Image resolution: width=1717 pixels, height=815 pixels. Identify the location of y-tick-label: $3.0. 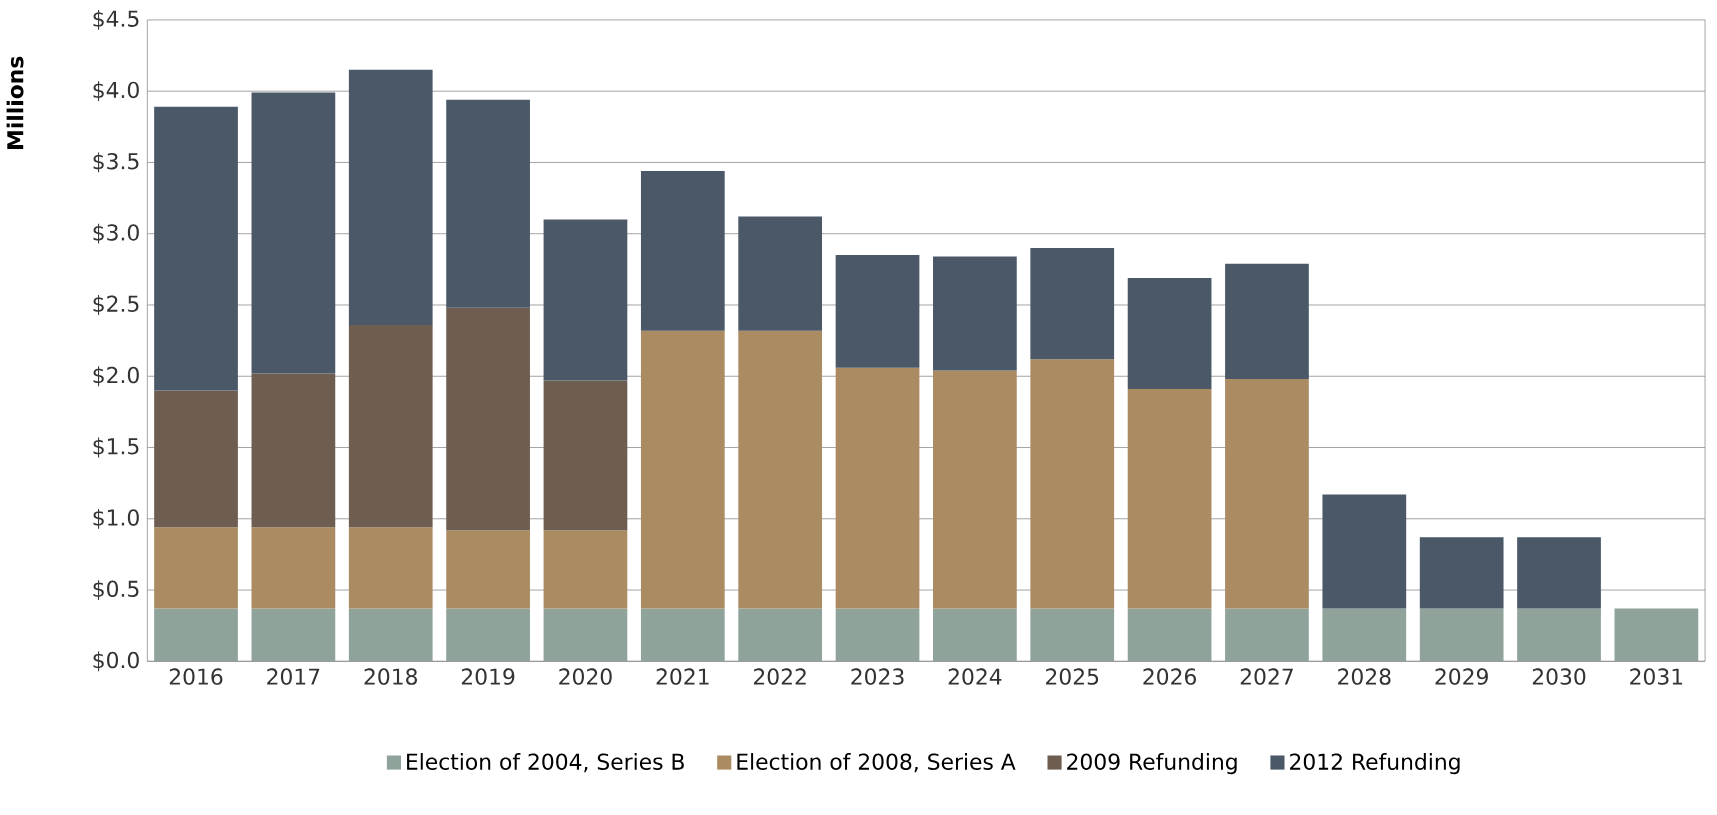
(116, 233).